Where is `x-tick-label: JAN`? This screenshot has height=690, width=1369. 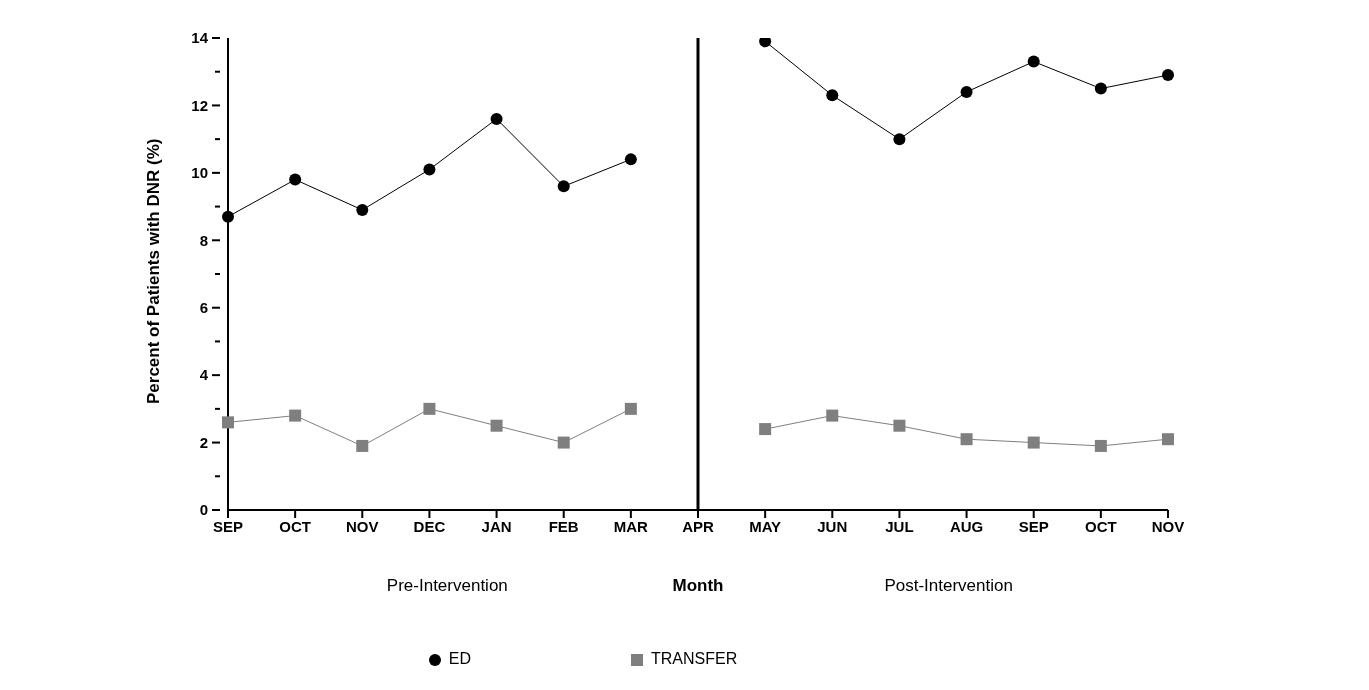
x-tick-label: JAN is located at coordinates (496, 526).